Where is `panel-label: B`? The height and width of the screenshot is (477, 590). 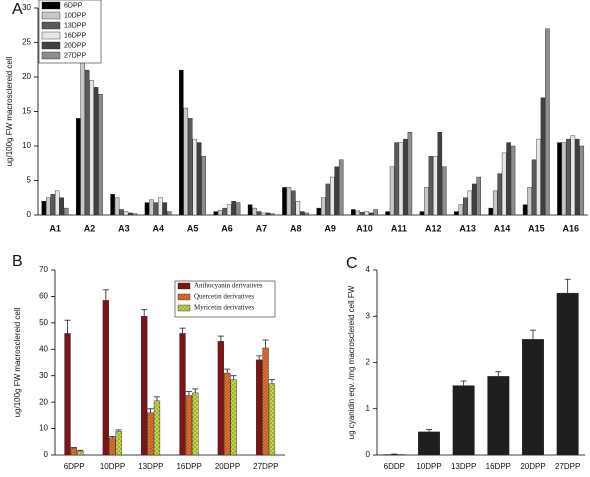
panel-label: B is located at coordinates (17, 261).